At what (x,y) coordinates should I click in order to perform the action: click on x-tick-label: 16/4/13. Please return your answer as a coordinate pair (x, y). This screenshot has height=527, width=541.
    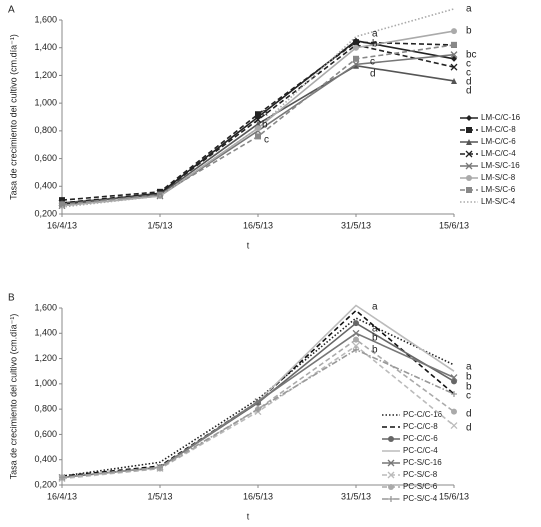
    Looking at the image, I should click on (62, 225).